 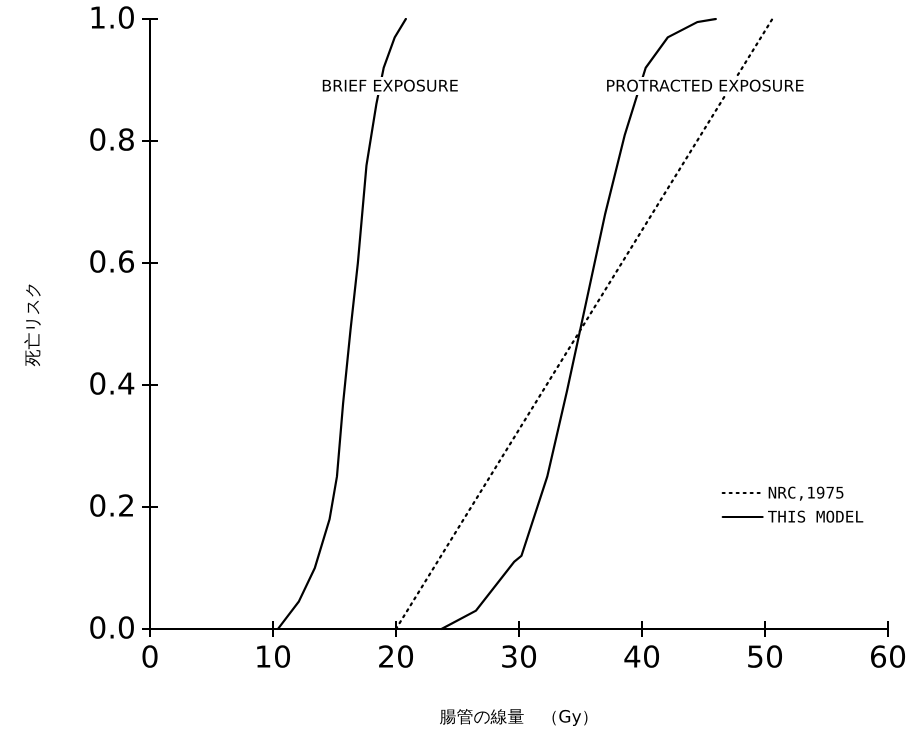 I want to click on x-tick-label: 0, so click(x=150, y=658).